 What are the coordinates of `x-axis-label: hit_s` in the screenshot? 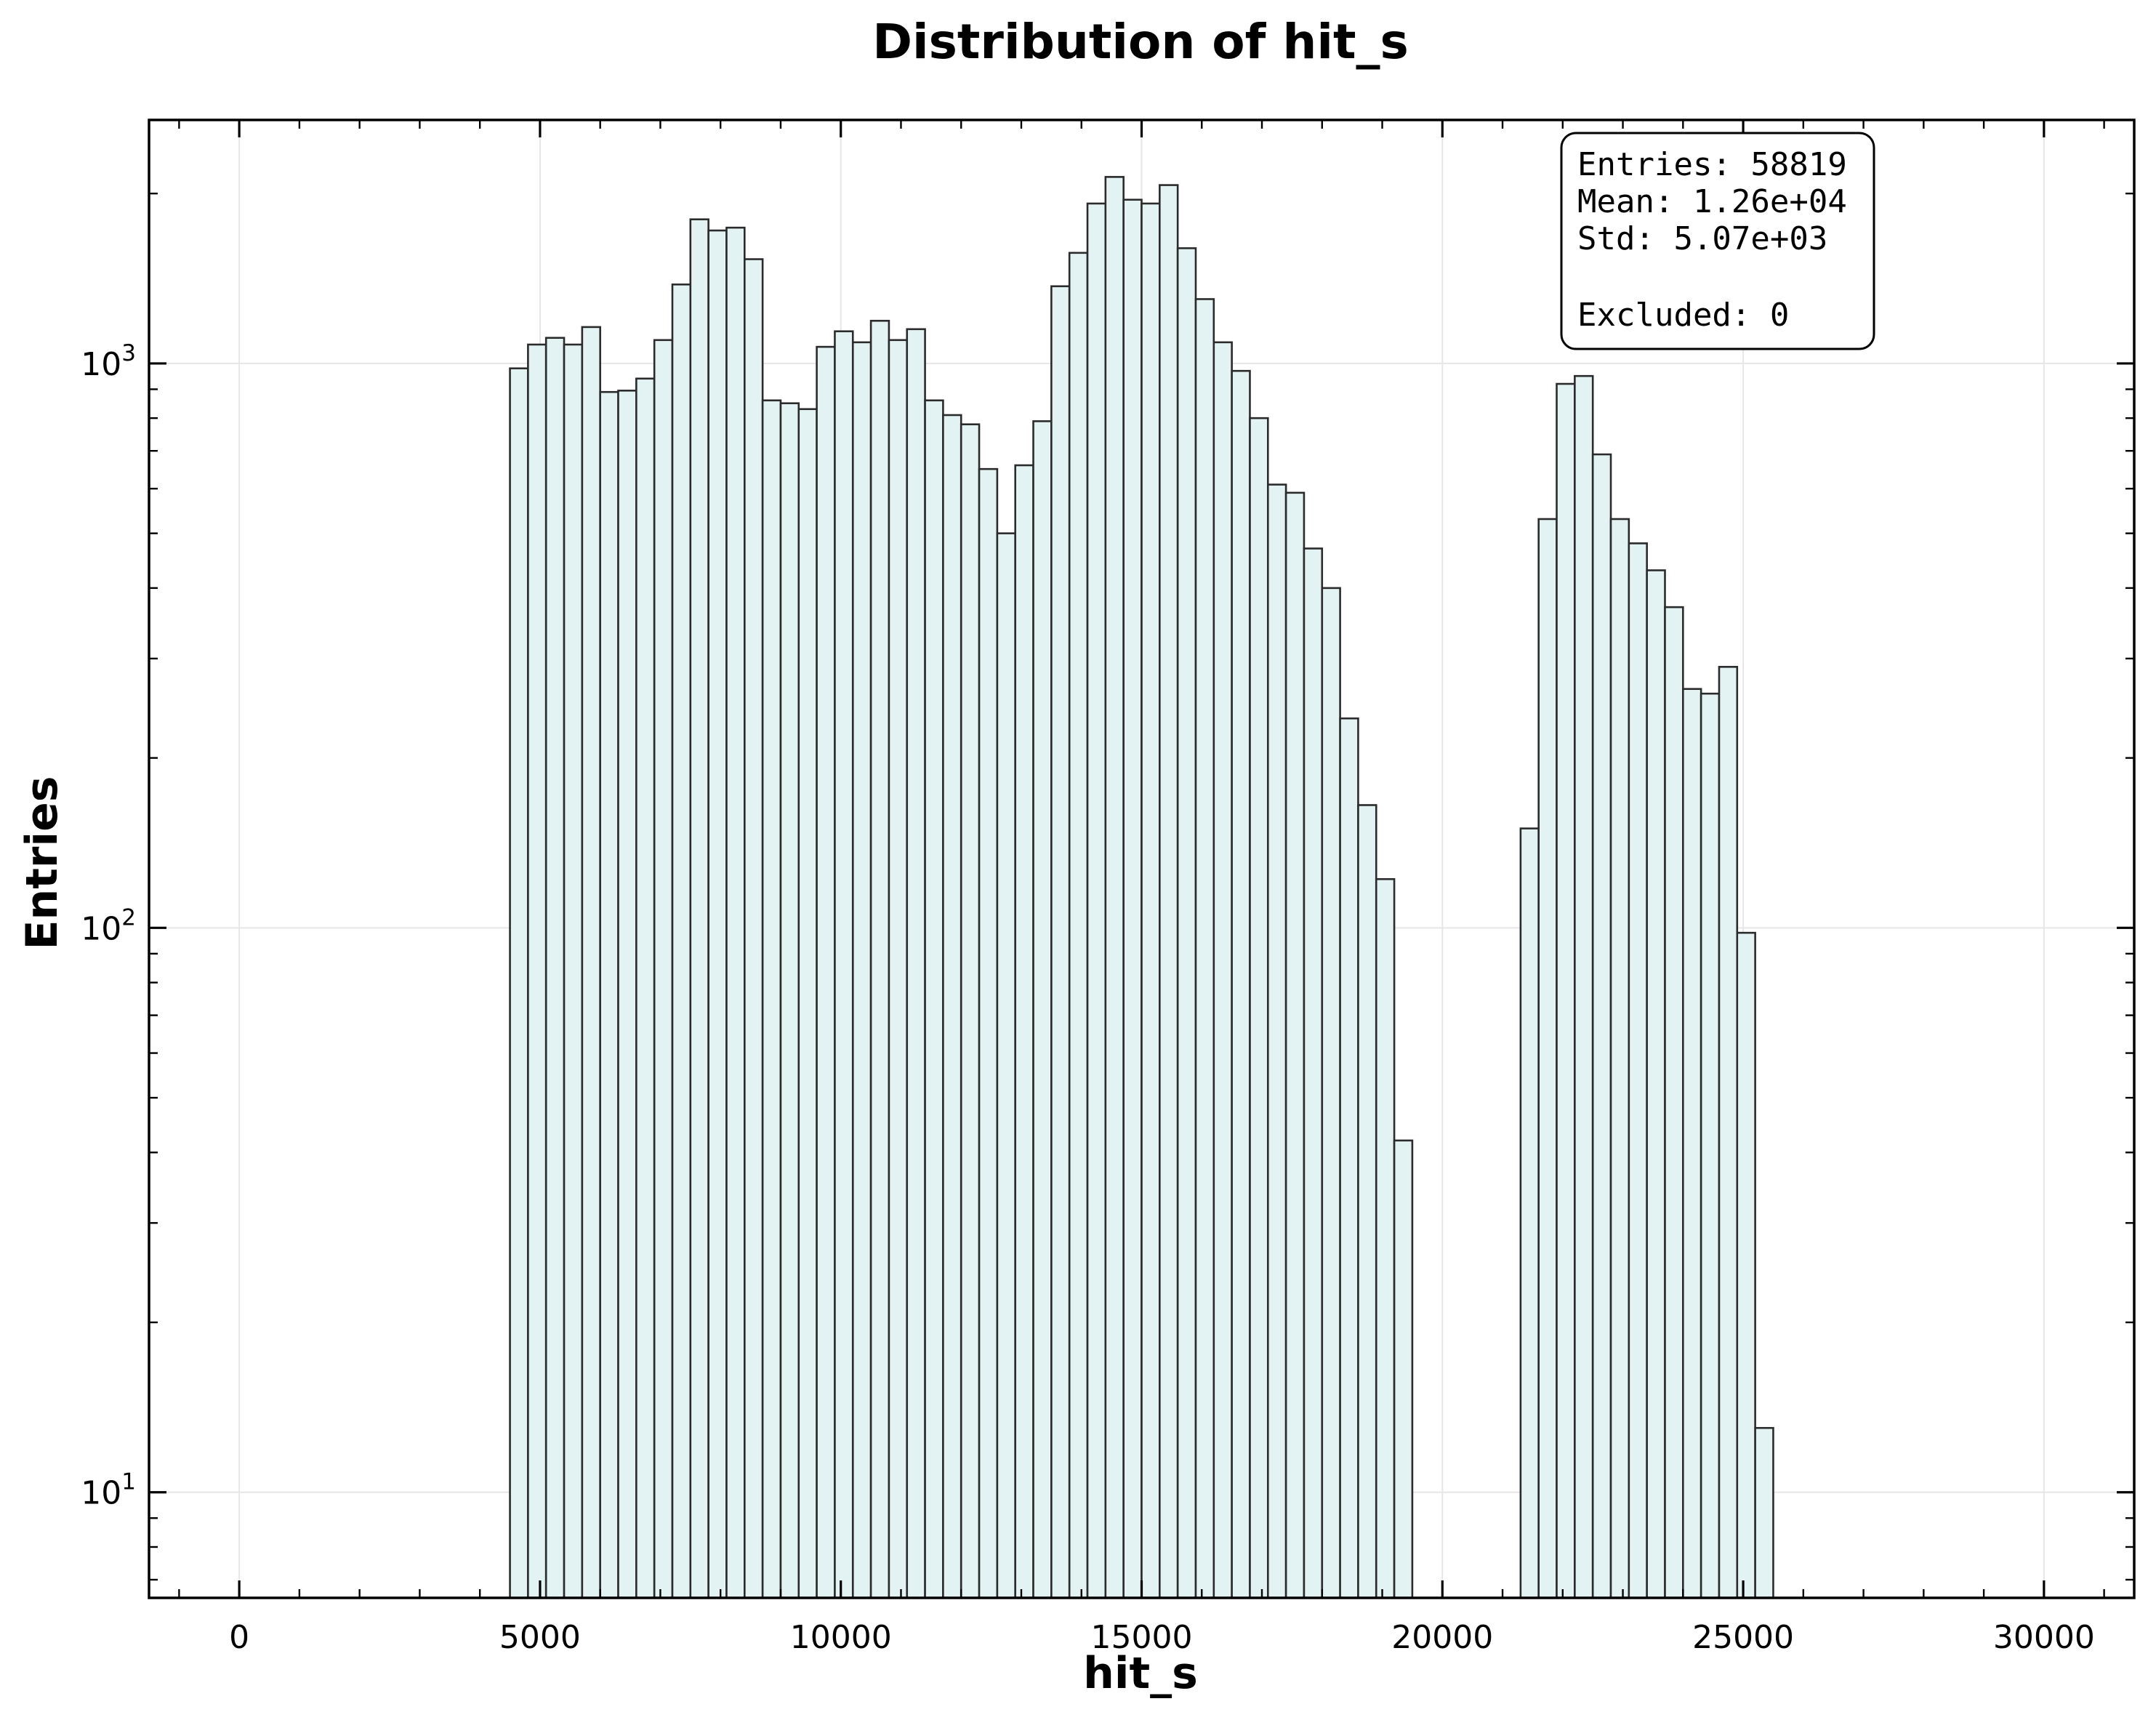 It's located at (1140, 1673).